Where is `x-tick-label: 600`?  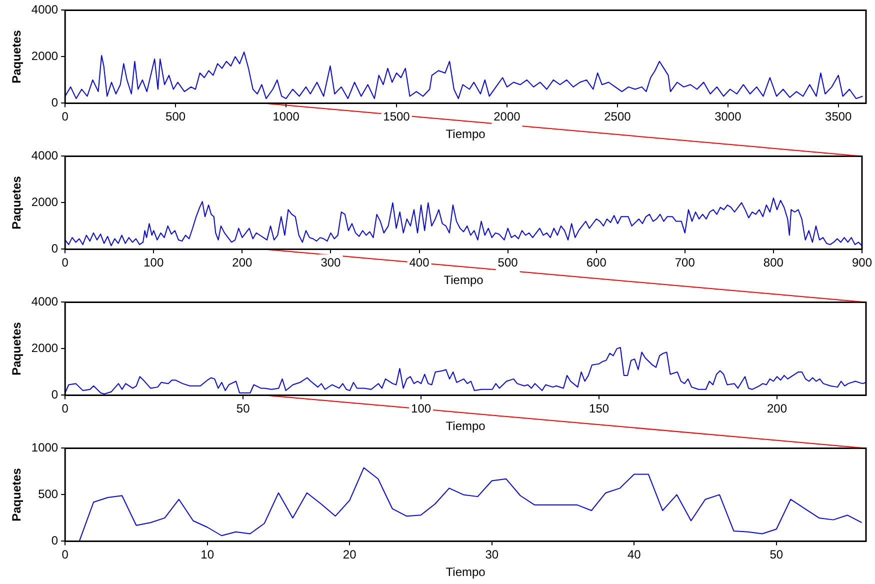 x-tick-label: 600 is located at coordinates (596, 263).